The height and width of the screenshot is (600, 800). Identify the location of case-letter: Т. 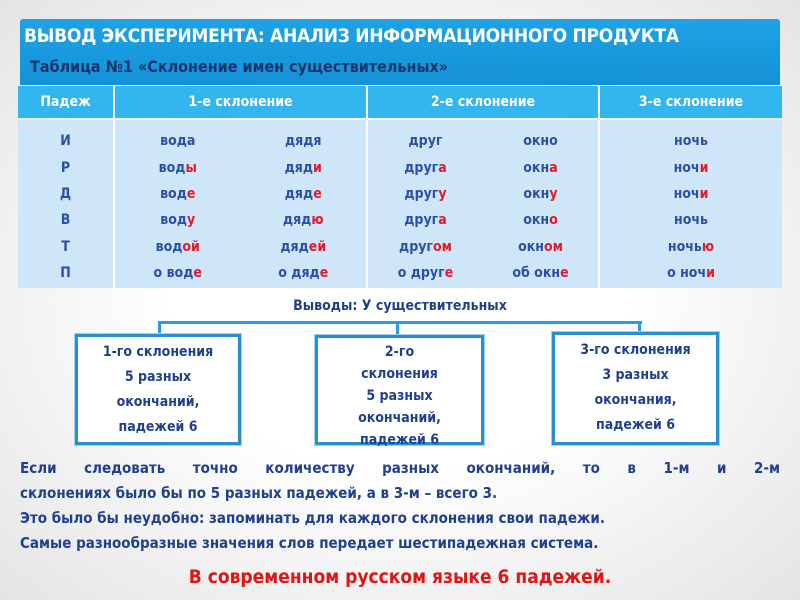
(65, 246).